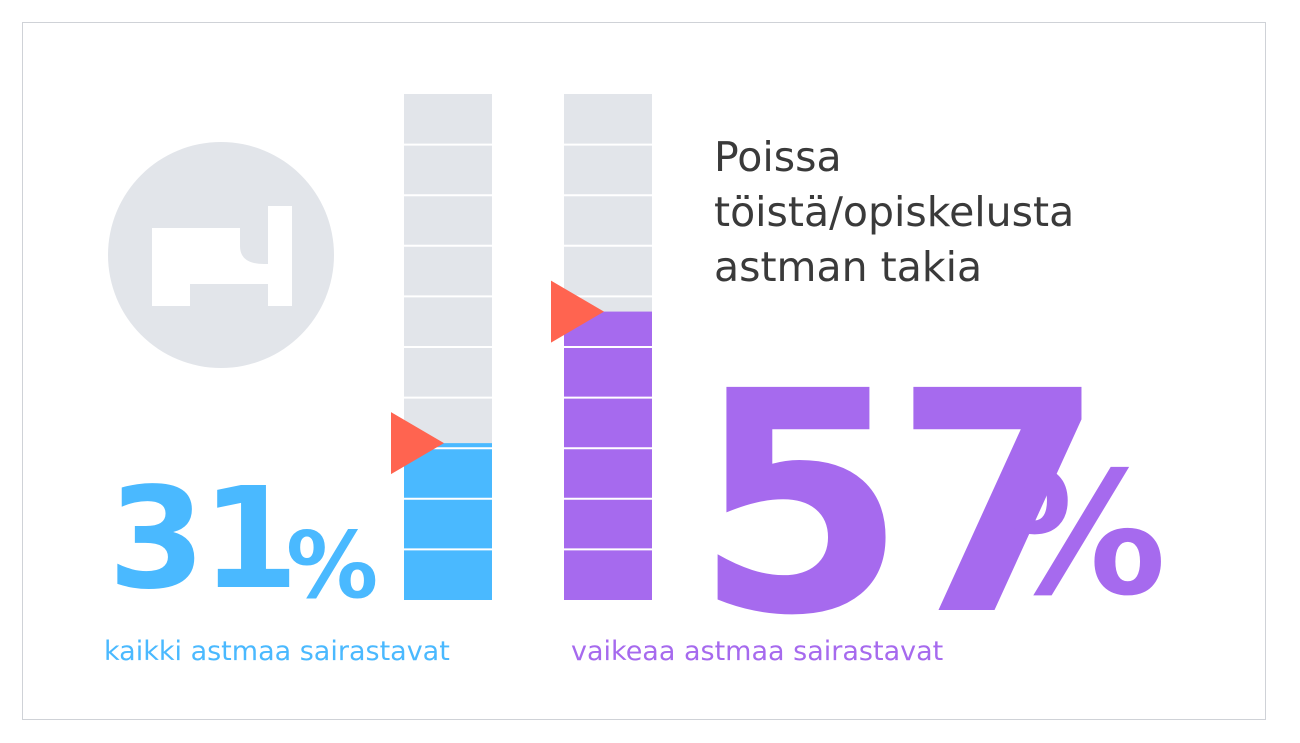  Describe the element at coordinates (203, 539) in the screenshot. I see `value-label-all: 31` at that location.